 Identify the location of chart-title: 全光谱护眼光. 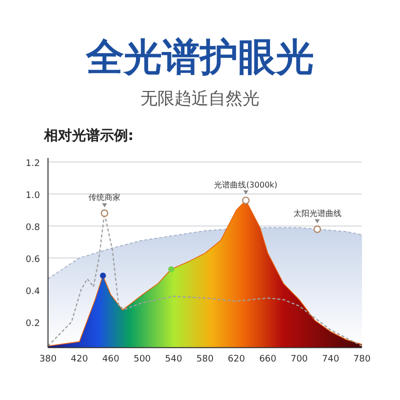
(199, 57).